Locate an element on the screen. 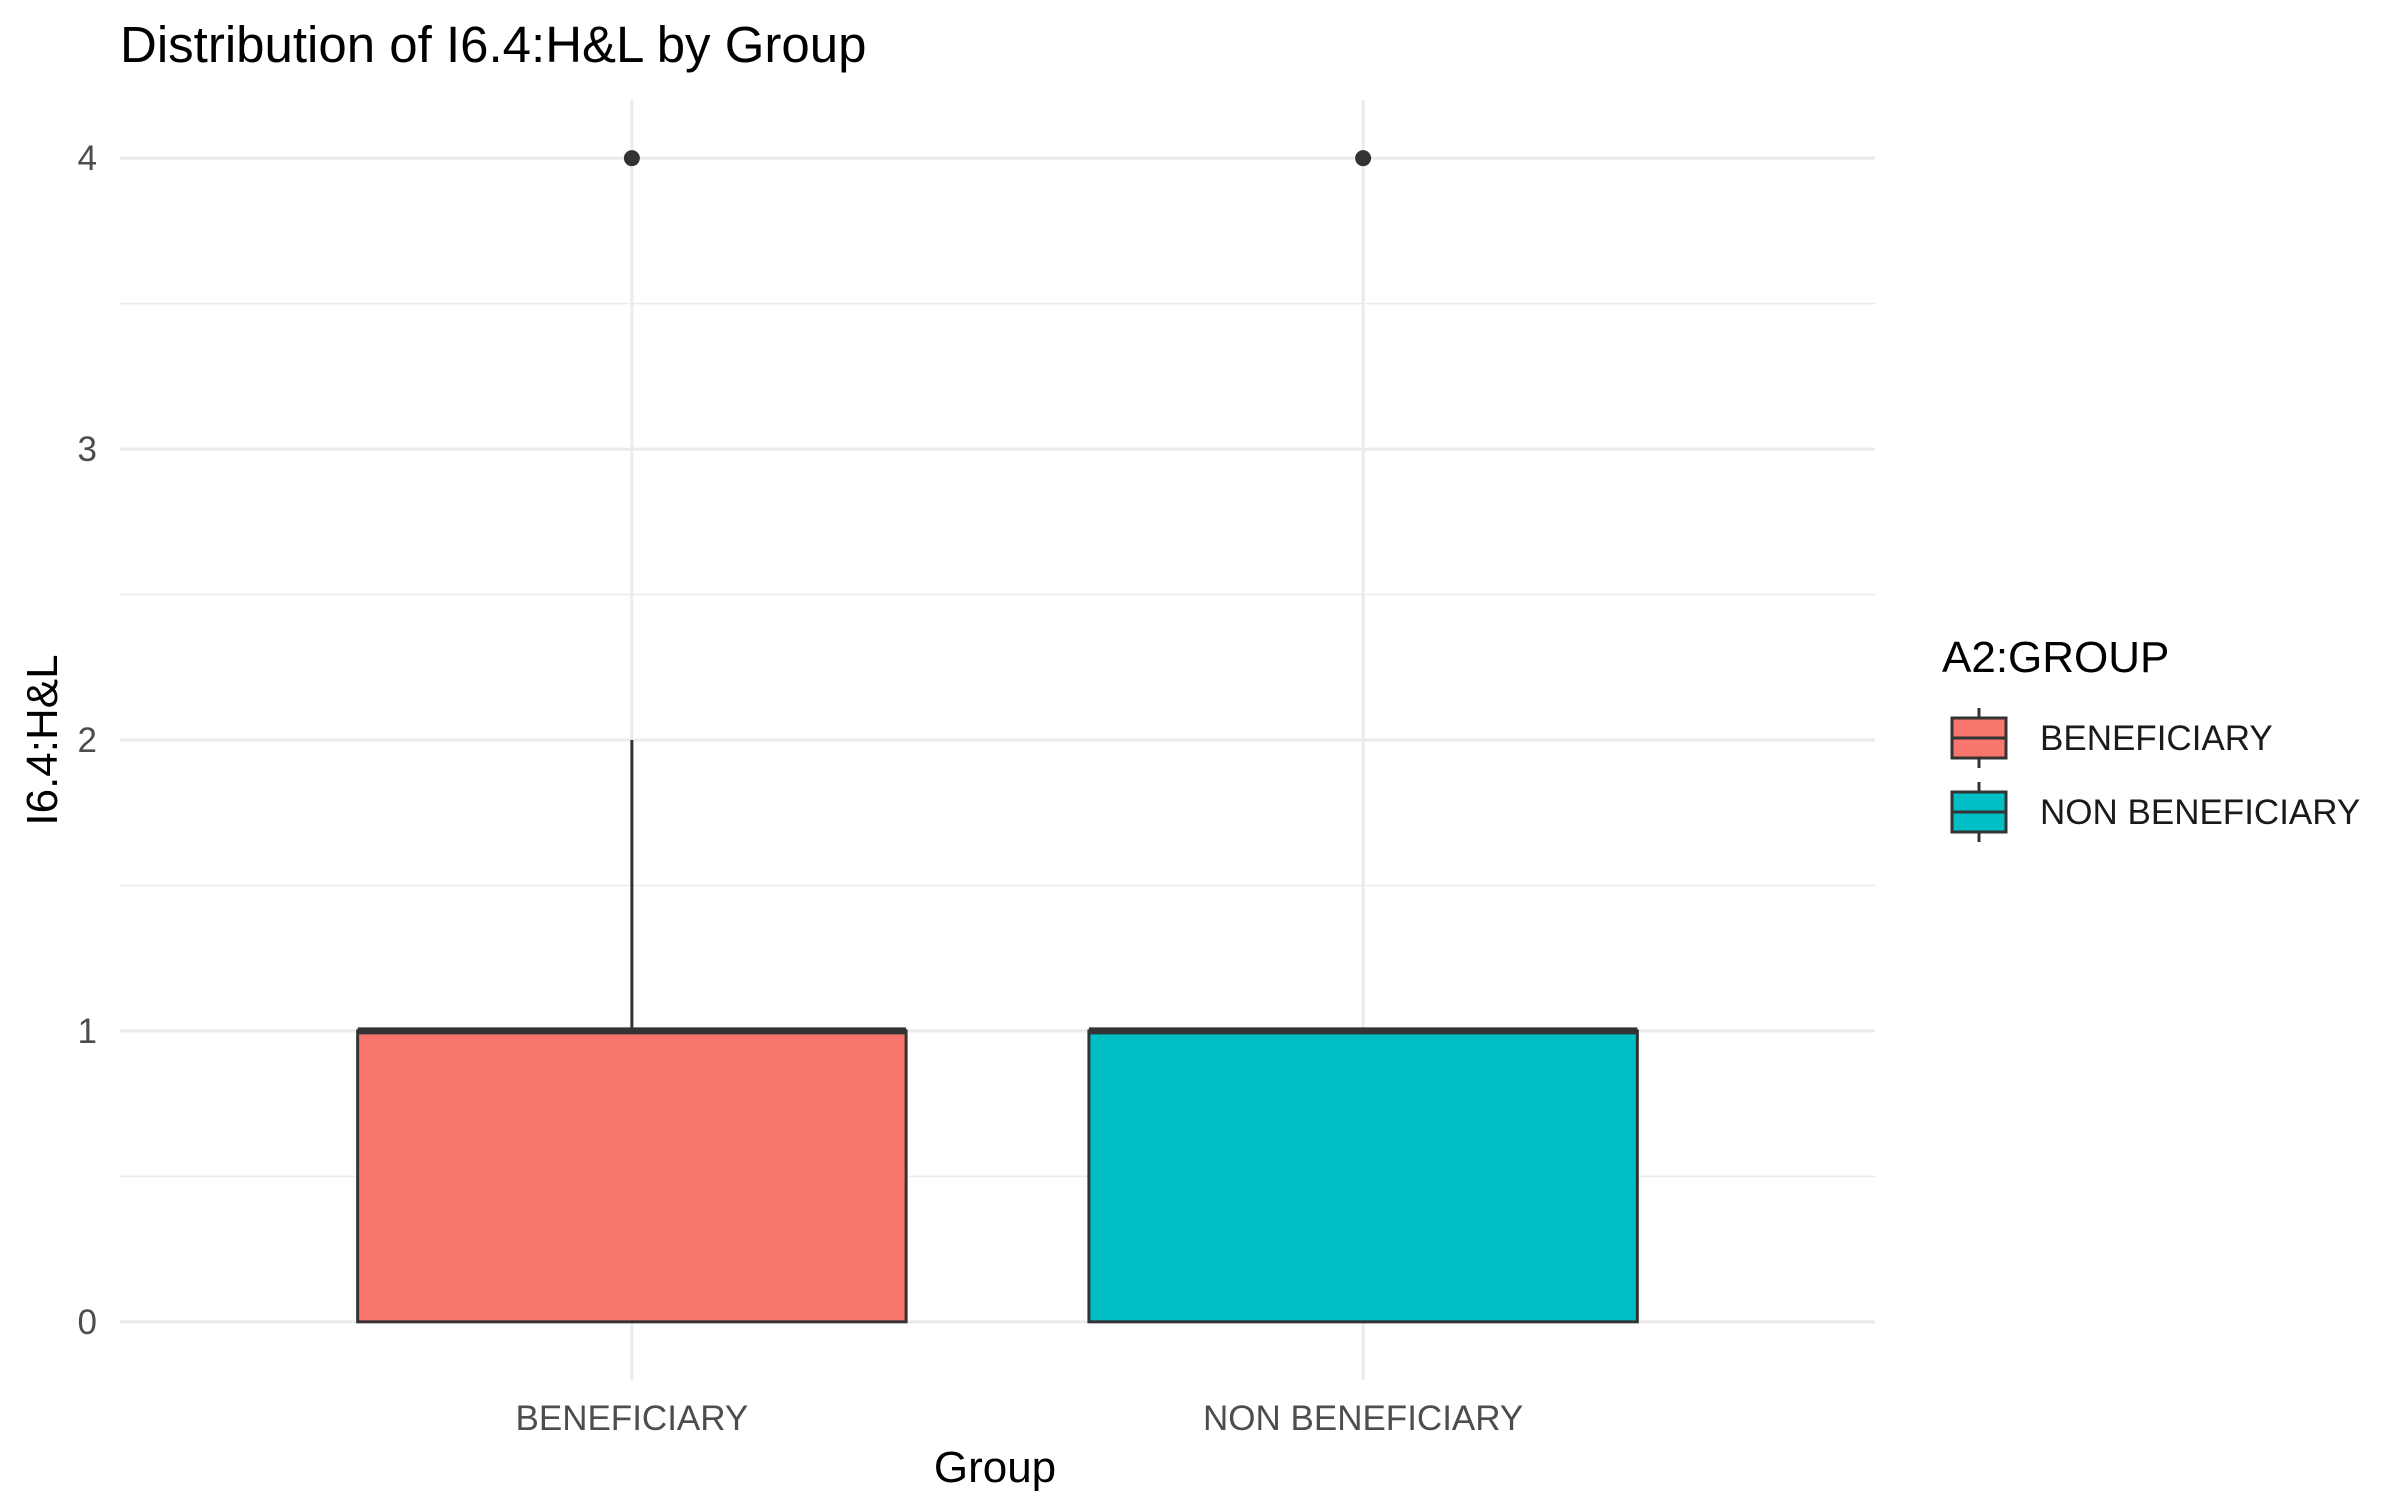 This screenshot has height=1500, width=2400. x-axis-ticks: BENEFICIARY NON BENEFICIARY is located at coordinates (1020, 1418).